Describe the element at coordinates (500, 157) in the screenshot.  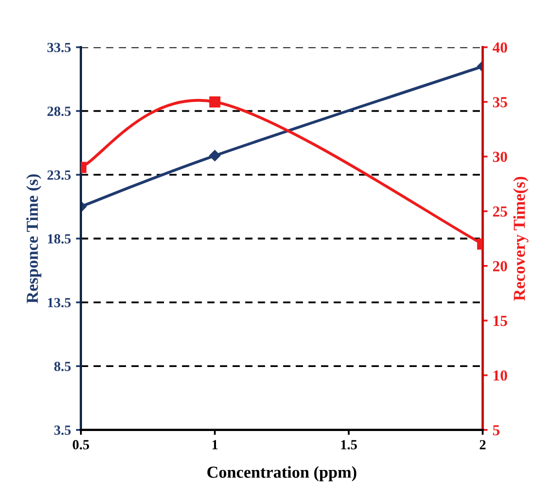
I see `y2-tick-label: 30` at that location.